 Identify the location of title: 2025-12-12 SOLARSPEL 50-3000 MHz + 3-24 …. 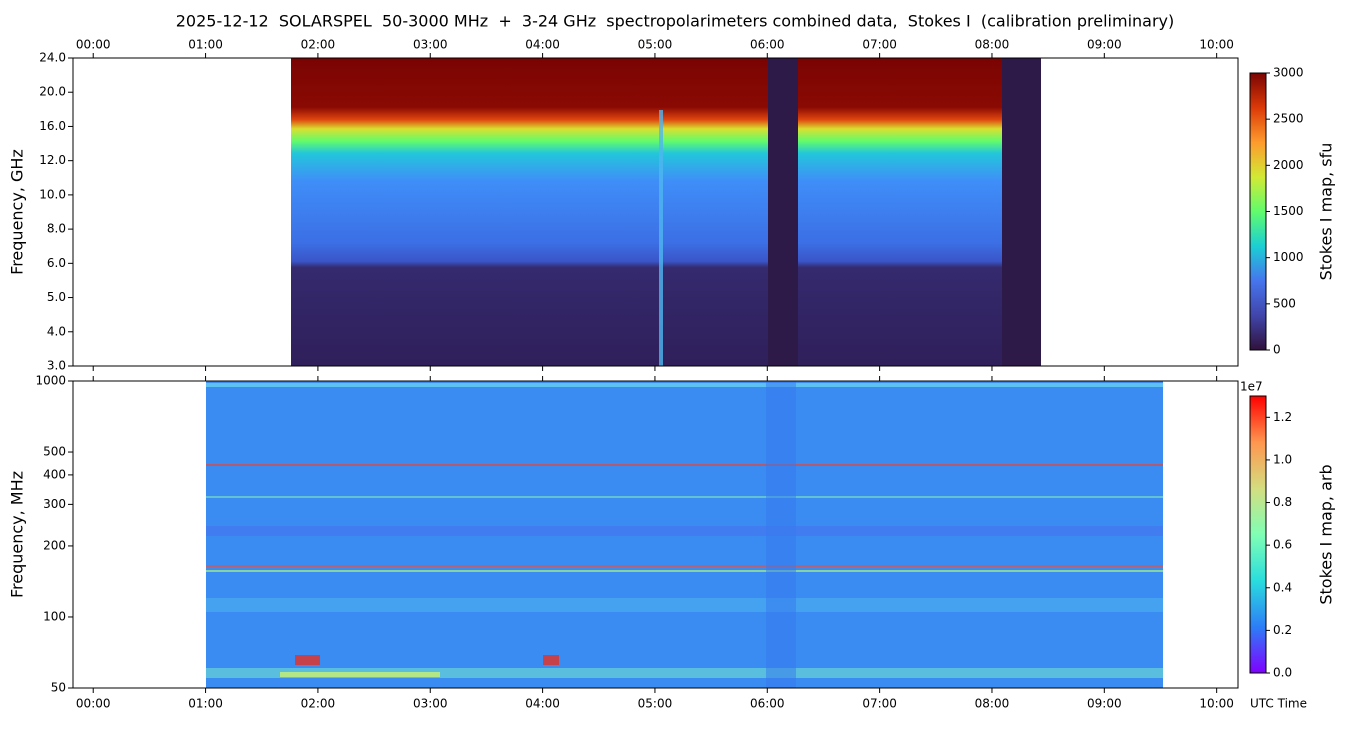
(675, 21).